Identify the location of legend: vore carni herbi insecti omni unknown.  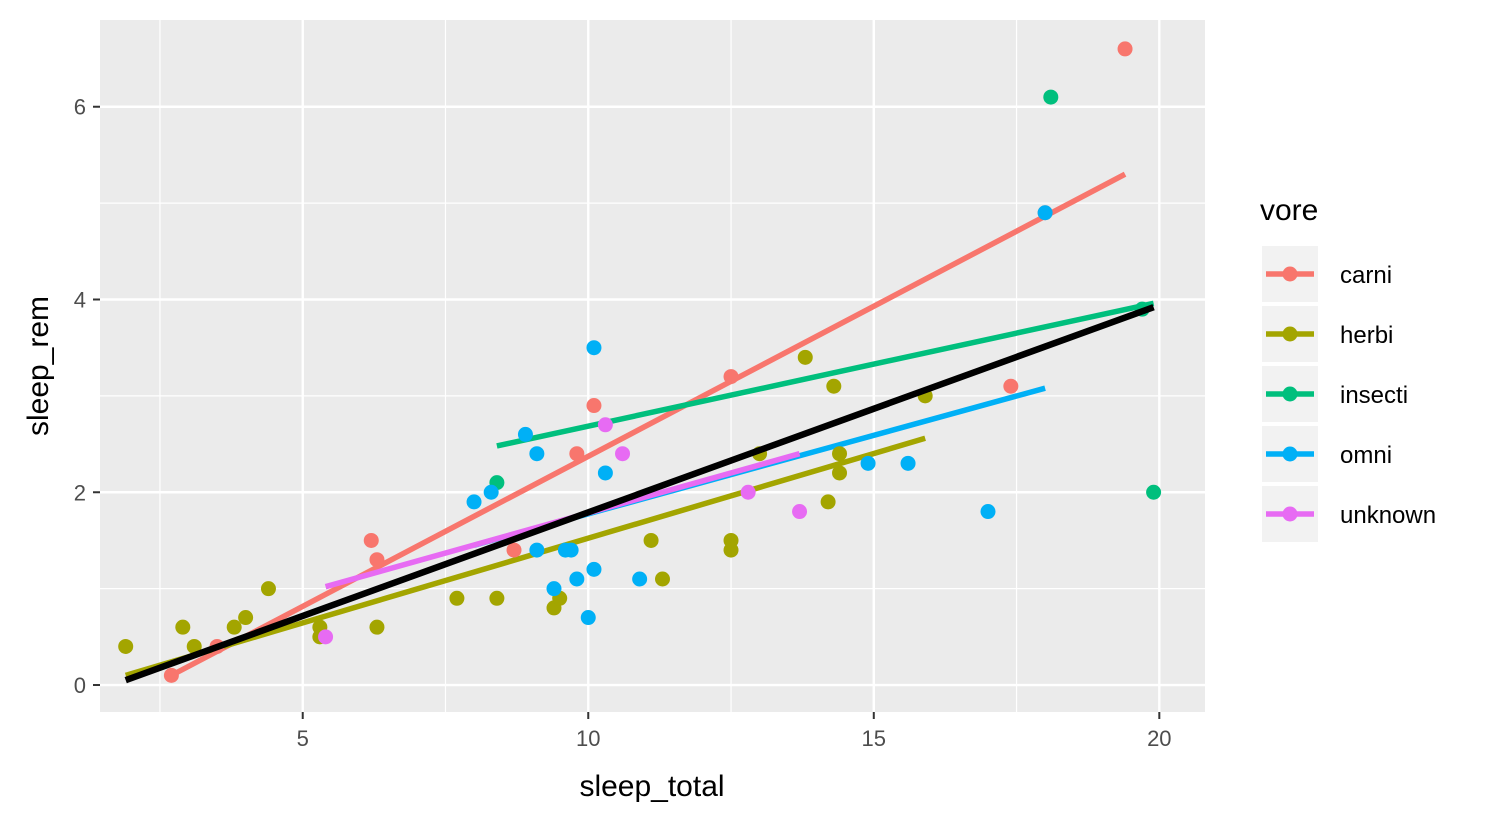
(1348, 368).